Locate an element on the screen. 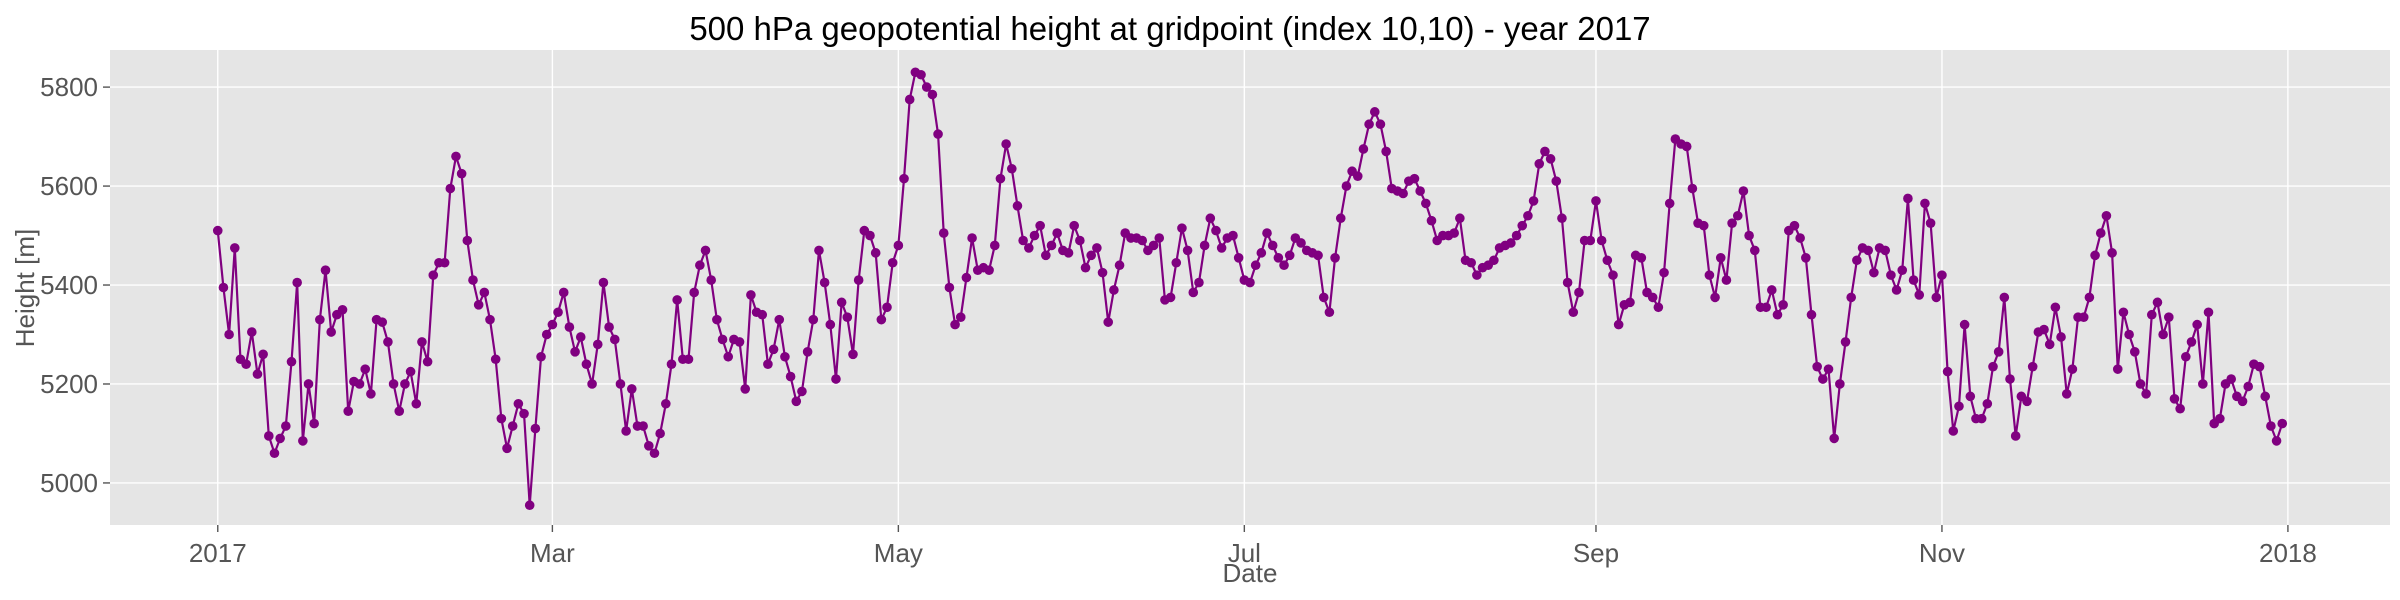 This screenshot has width=2400, height=600. y-tick-label: 5400 is located at coordinates (69, 285).